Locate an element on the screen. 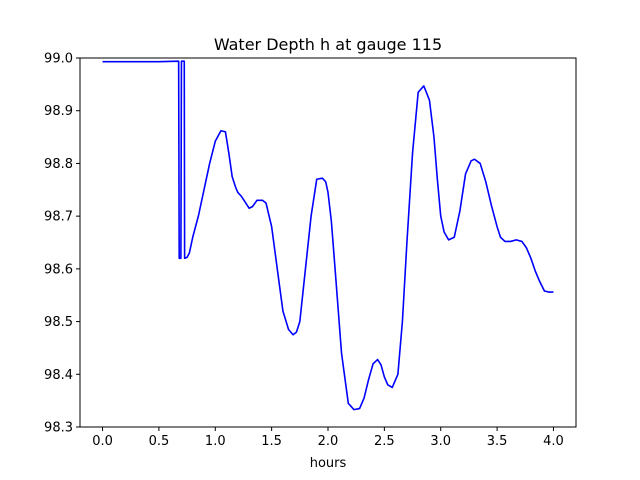 The height and width of the screenshot is (480, 640). x-axis-label: hours is located at coordinates (328, 463).